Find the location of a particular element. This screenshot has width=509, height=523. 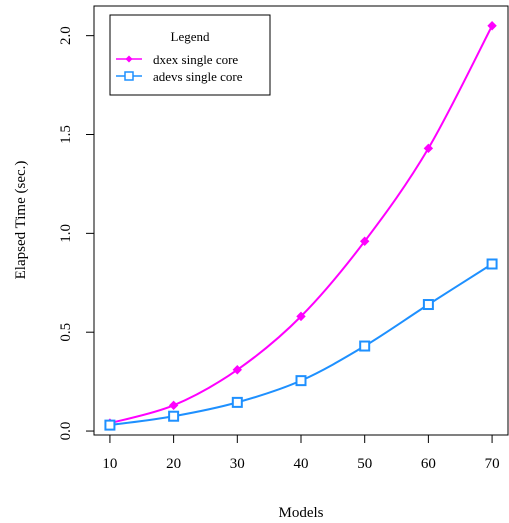

x-tick-label: 50 is located at coordinates (364, 464).